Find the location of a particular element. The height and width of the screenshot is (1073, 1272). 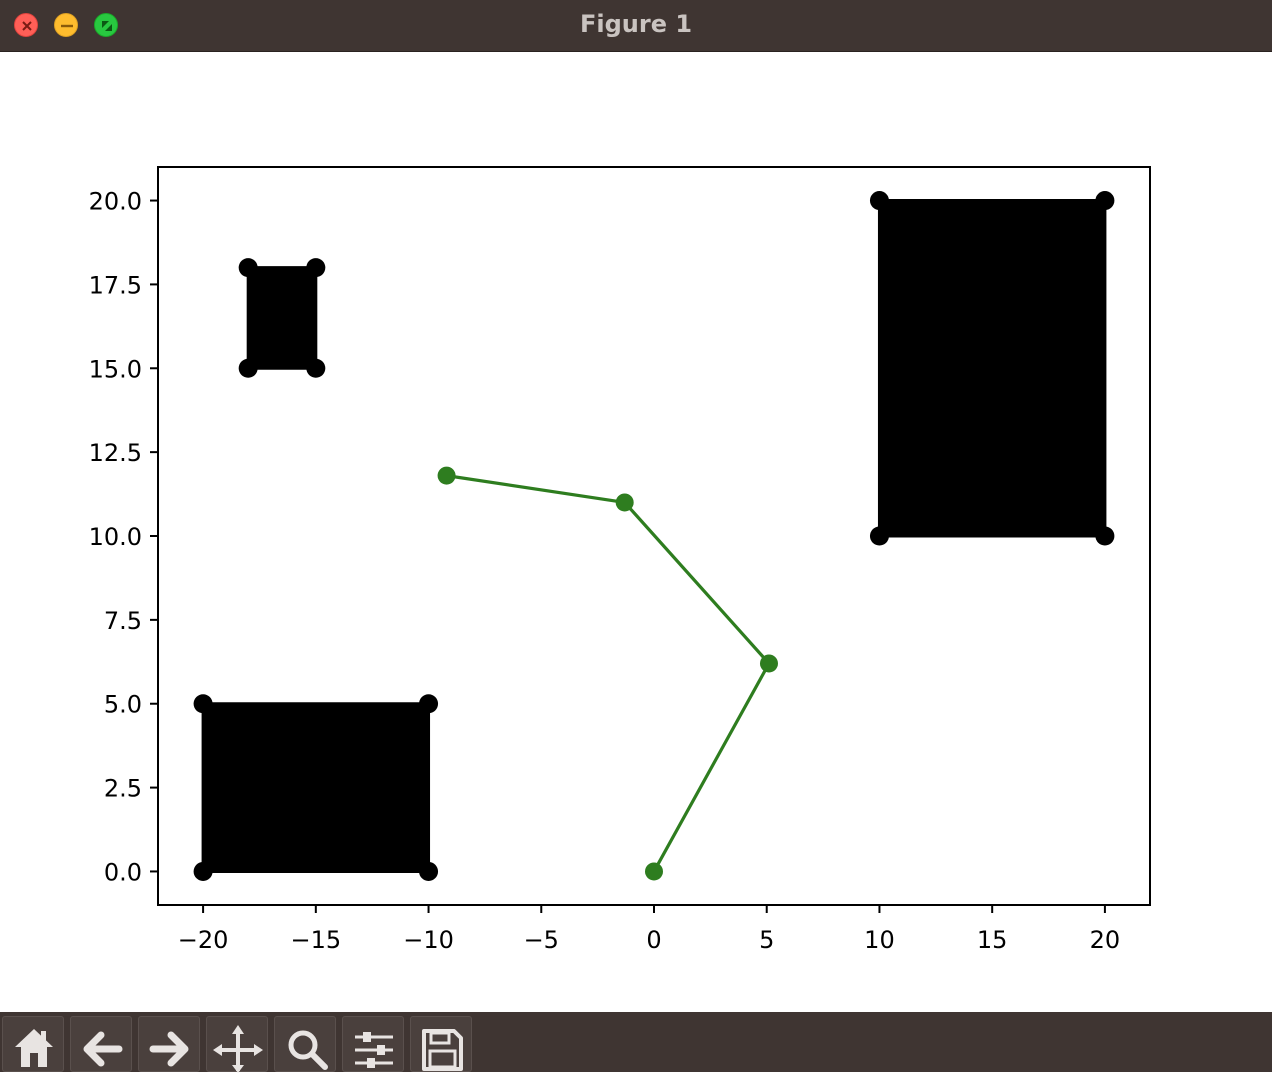

pan-button is located at coordinates (237, 1044).